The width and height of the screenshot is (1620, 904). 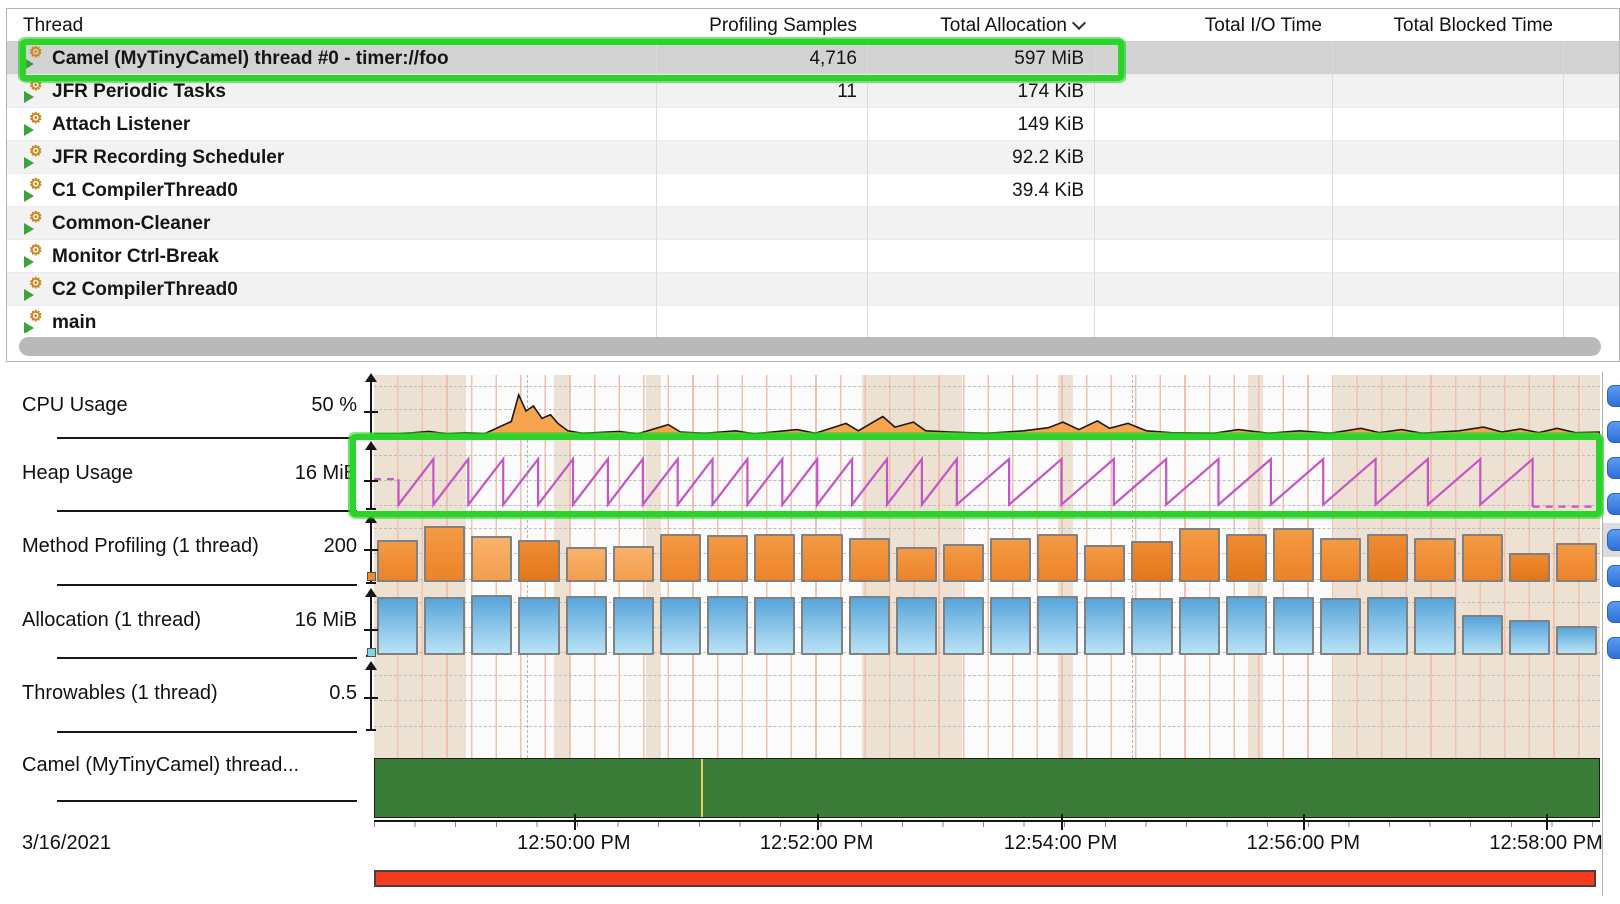 What do you see at coordinates (371, 480) in the screenshot?
I see `axis-tick` at bounding box center [371, 480].